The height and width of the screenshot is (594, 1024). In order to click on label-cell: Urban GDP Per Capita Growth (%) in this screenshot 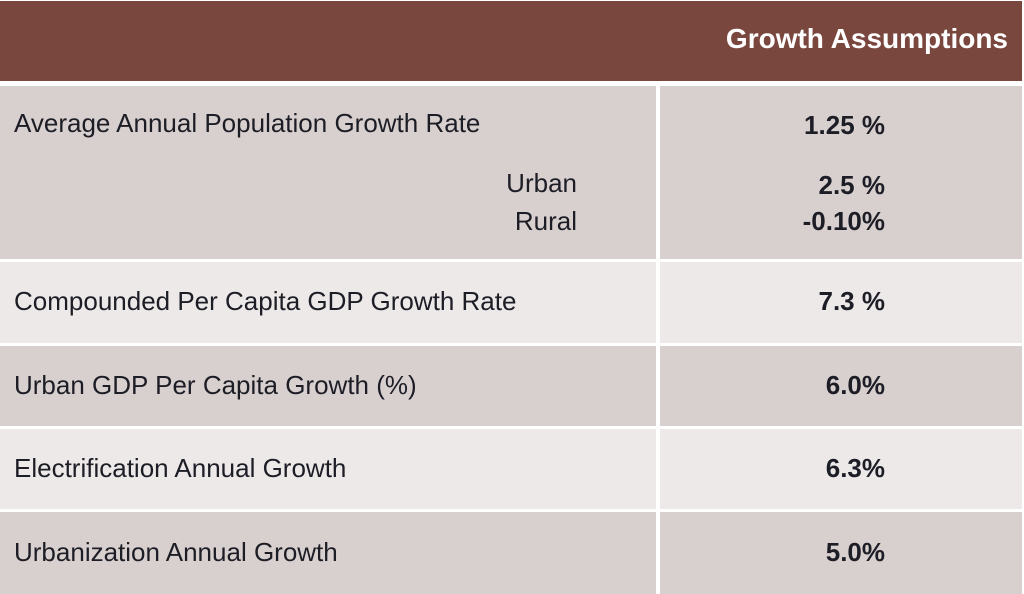, I will do `click(328, 386)`.